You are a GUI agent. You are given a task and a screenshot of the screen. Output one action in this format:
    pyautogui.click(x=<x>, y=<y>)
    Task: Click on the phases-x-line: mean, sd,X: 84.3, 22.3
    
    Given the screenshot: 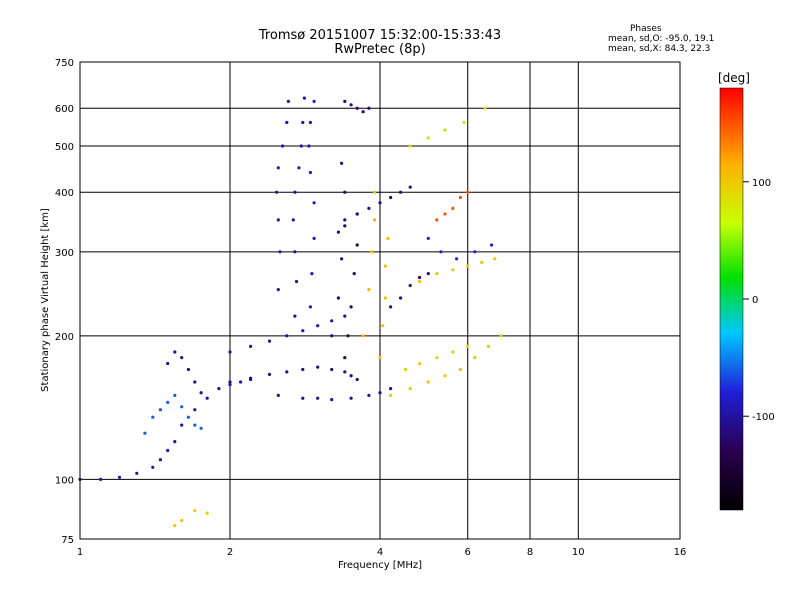 What is the action you would take?
    pyautogui.click(x=659, y=49)
    